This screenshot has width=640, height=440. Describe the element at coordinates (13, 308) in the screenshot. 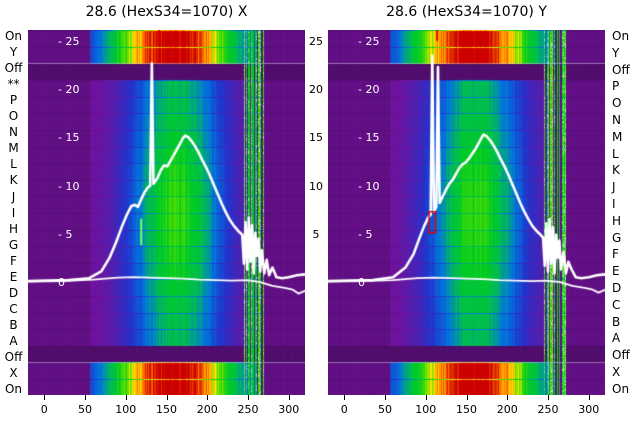

I see `wire-label-left: C` at that location.